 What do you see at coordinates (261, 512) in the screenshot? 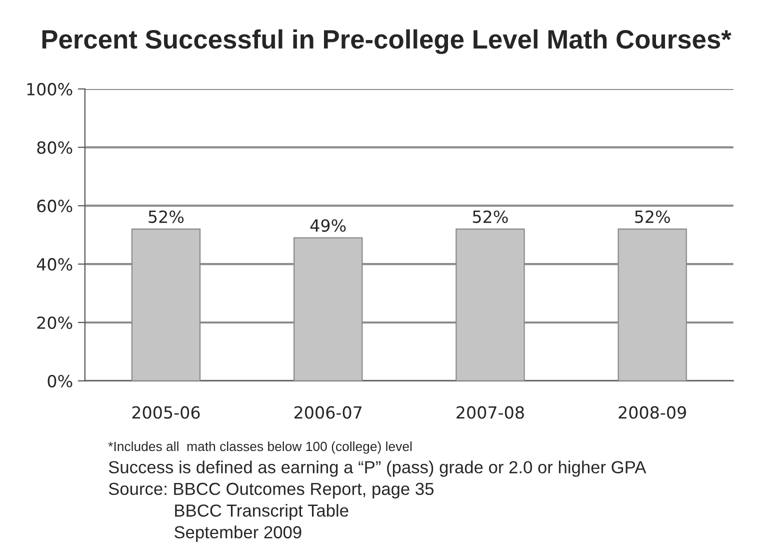
I see `text: BBCC Transcript Table` at bounding box center [261, 512].